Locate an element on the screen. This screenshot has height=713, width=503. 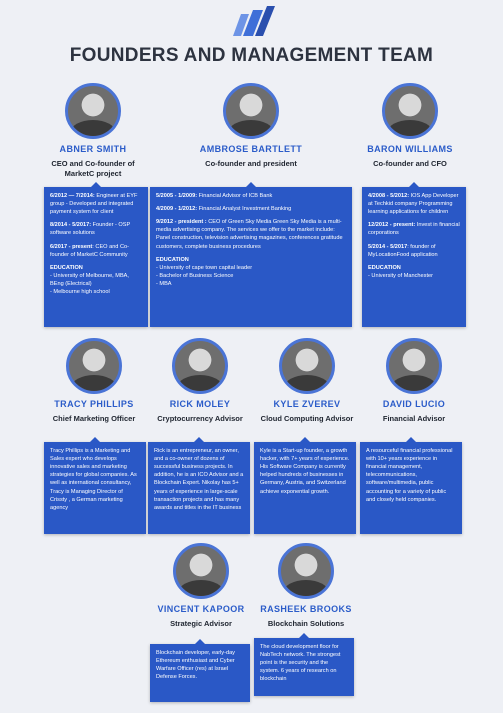
person-name: TRACY PHILLIPS is located at coordinates (94, 404).